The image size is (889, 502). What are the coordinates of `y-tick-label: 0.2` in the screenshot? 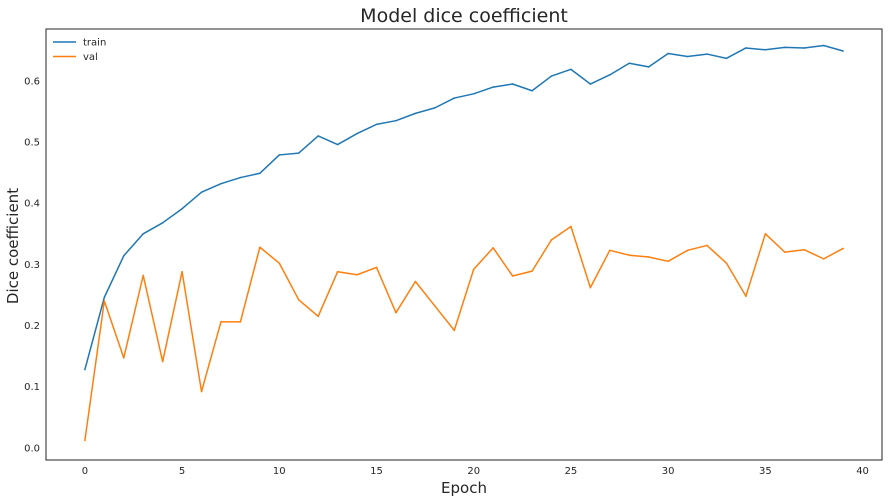 It's located at (32, 326).